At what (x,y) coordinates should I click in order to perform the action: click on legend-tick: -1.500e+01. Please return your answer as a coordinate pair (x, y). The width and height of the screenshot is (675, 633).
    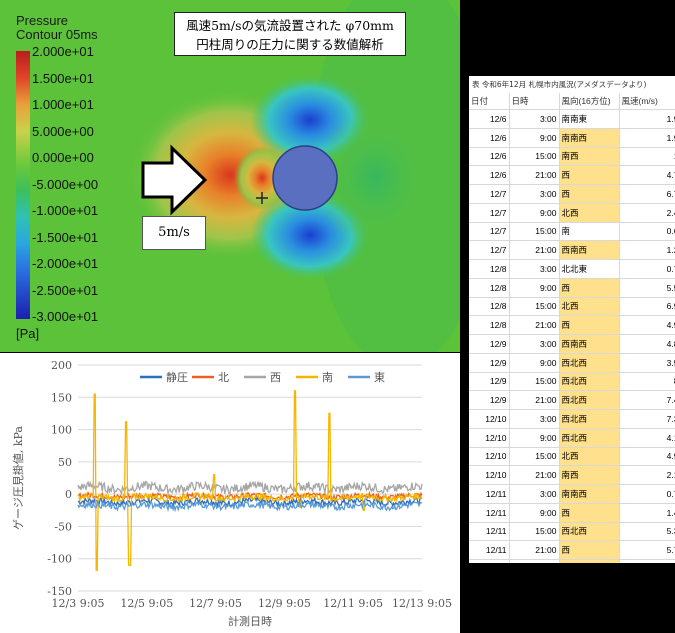
    Looking at the image, I should click on (65, 237).